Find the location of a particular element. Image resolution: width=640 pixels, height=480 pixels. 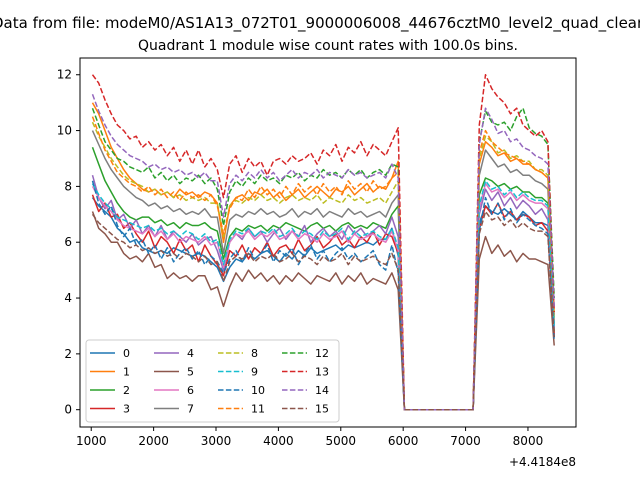

y-tick-label: 12 is located at coordinates (64, 75).